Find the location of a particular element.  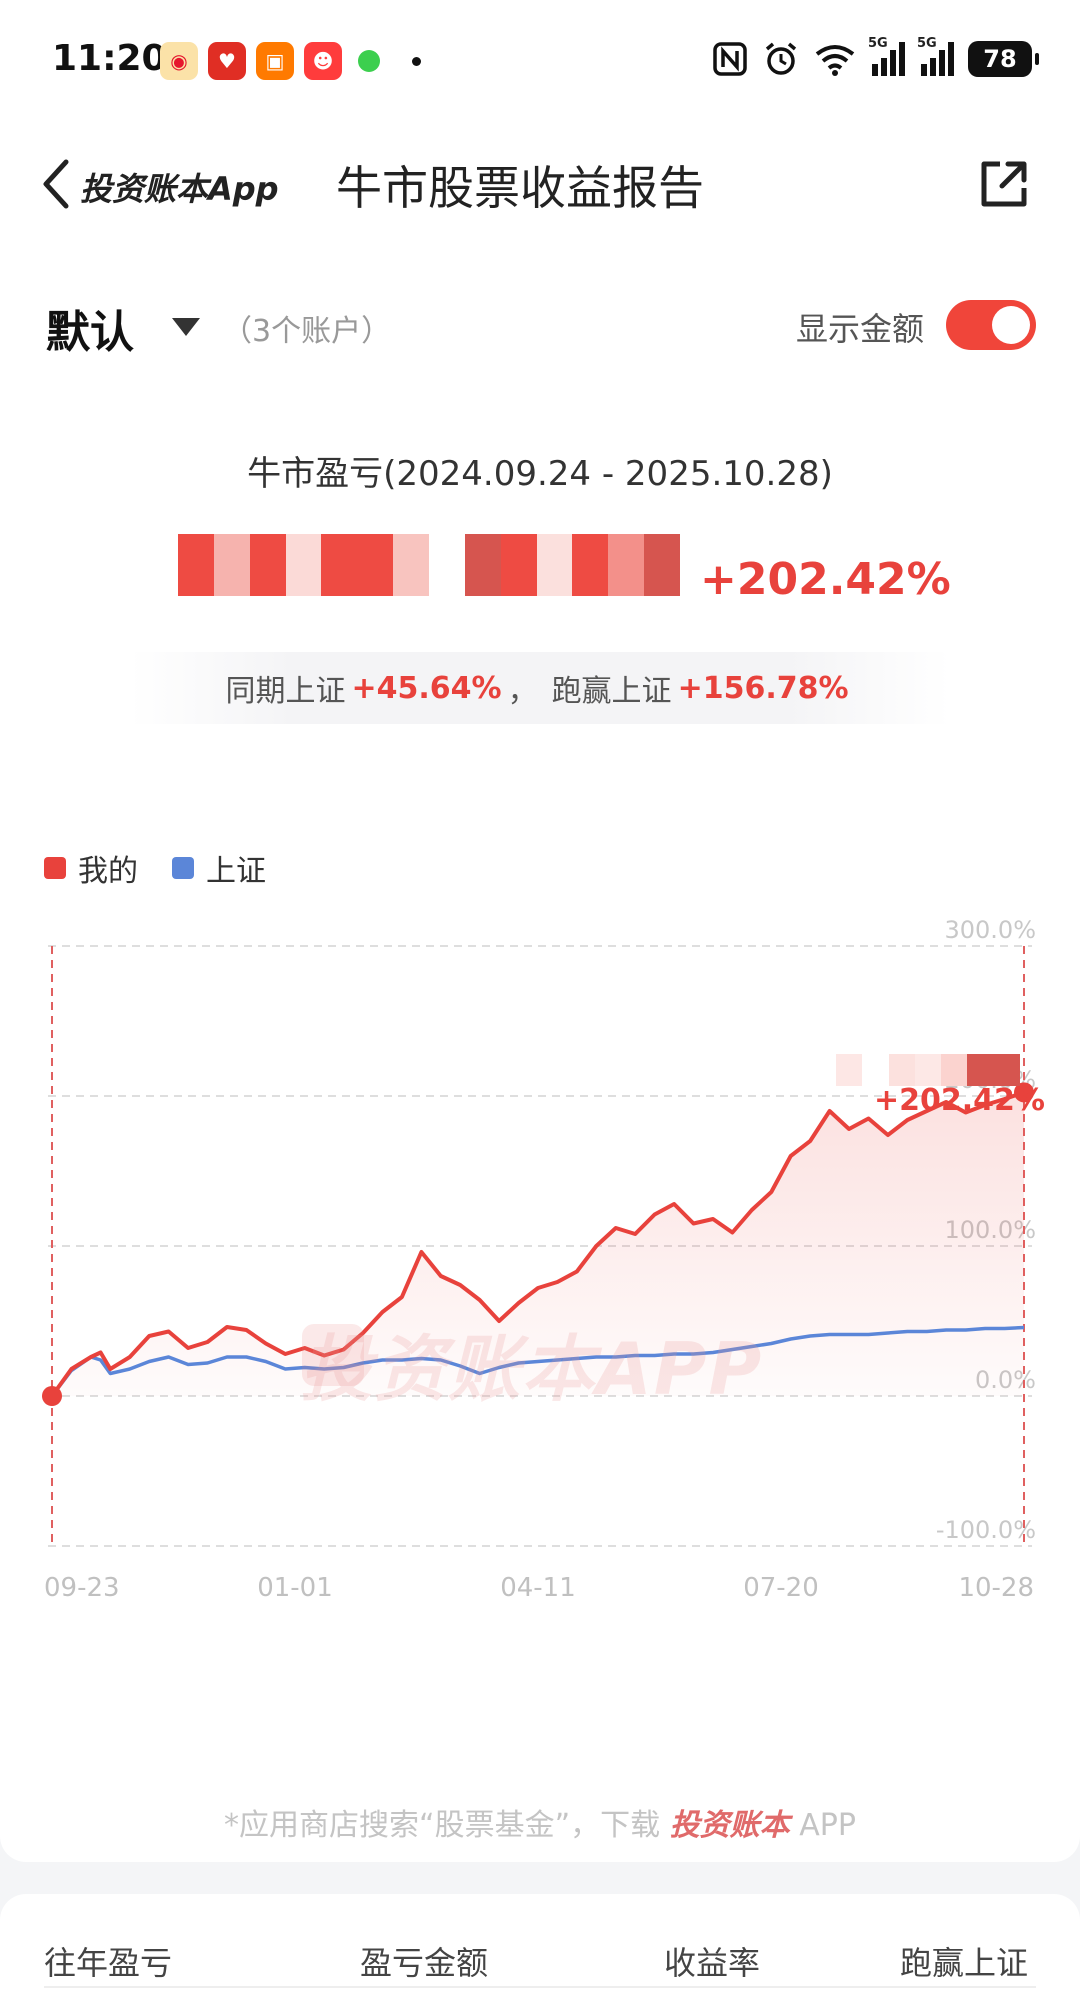

index-series-line is located at coordinates (537, 1361).